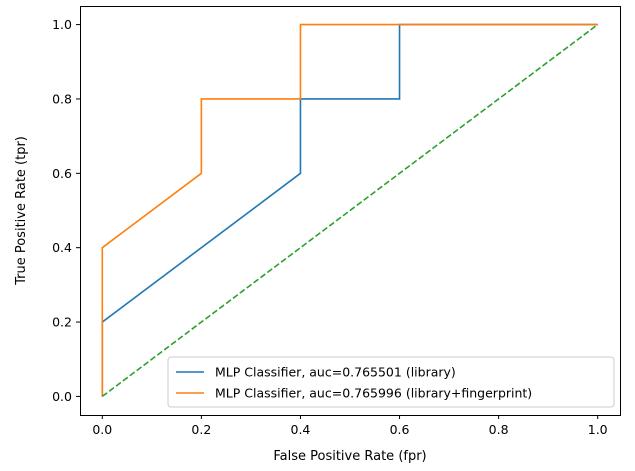 The height and width of the screenshot is (471, 635). Describe the element at coordinates (62, 247) in the screenshot. I see `y-tick-label: 0.4` at that location.